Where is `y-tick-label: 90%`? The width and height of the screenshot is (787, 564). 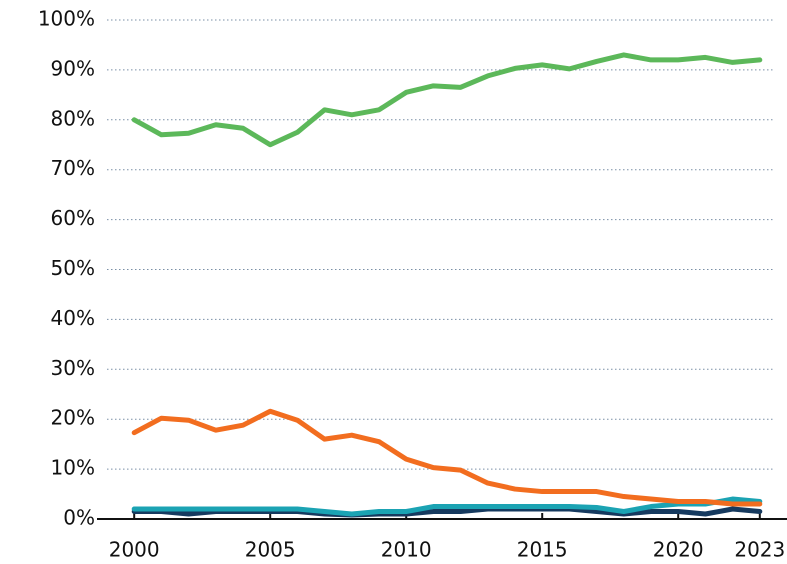 y-tick-label: 90% is located at coordinates (73, 68).